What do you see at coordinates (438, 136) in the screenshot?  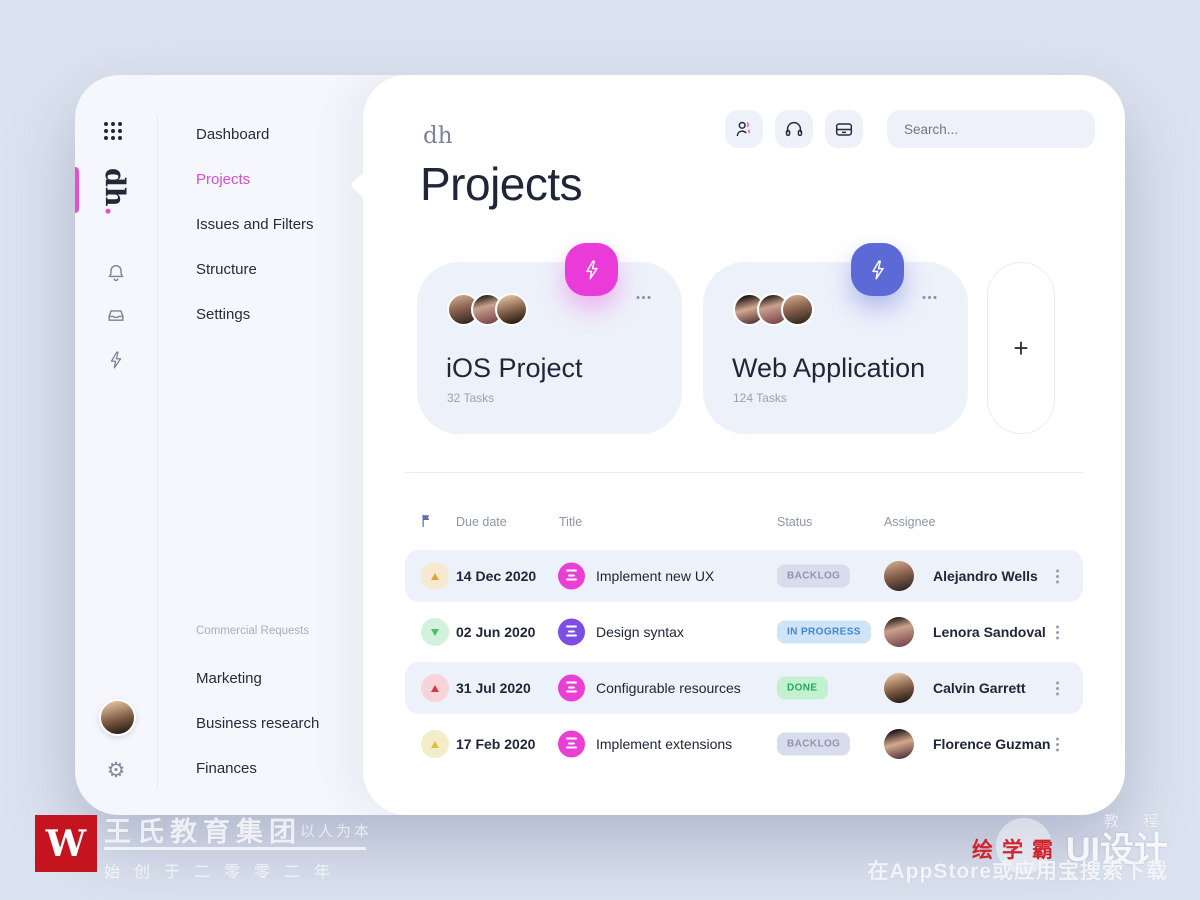 I see `workspace-label: dh` at bounding box center [438, 136].